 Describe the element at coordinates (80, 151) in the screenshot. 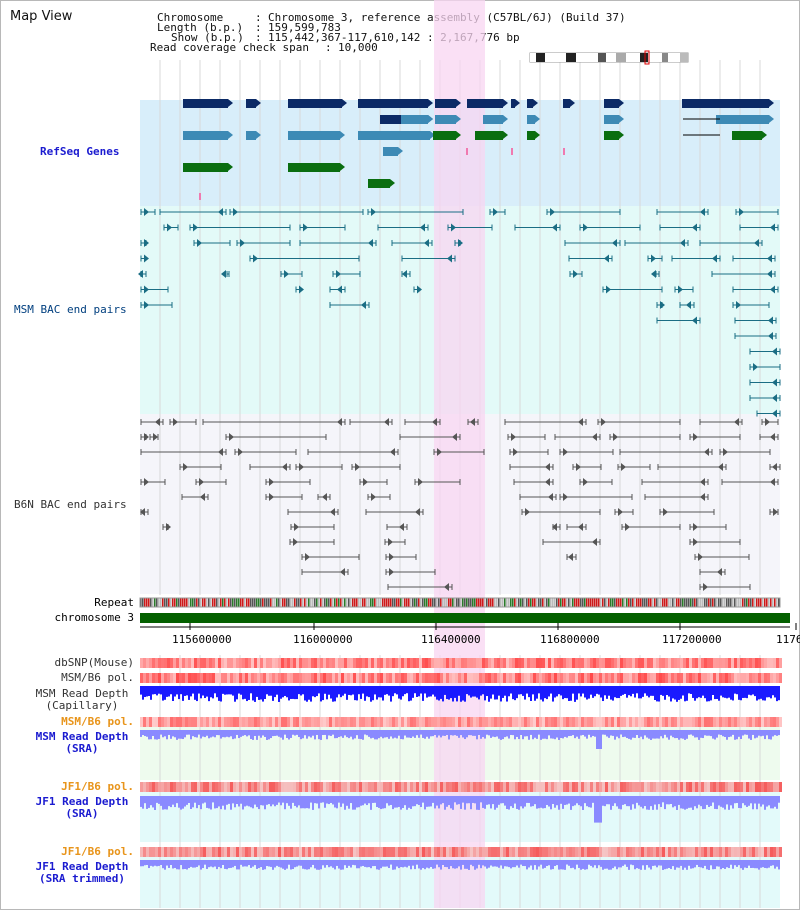

I see `track-label-refseq: RefSeq Genes` at that location.